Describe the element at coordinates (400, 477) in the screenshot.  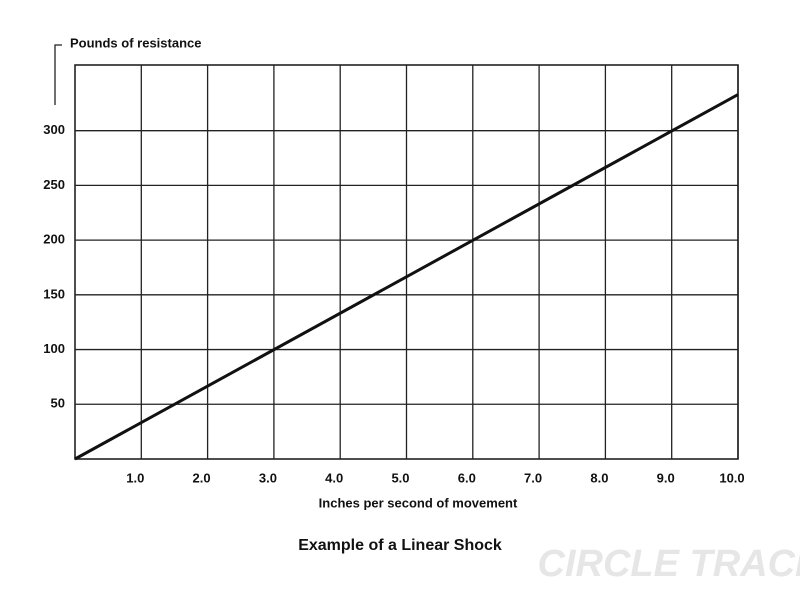
I see `x-tick-label: 5.0` at that location.